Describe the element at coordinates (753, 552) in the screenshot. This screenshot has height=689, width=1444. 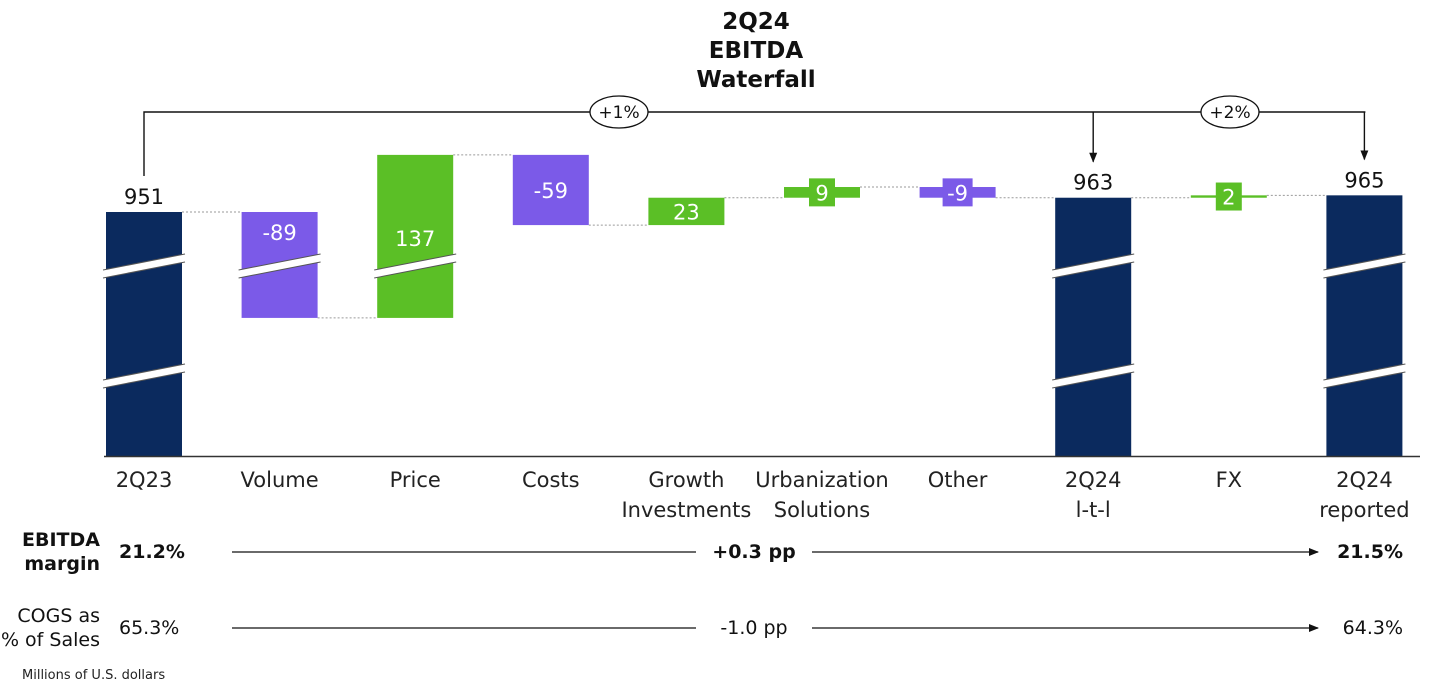
I see `metric-change-value: +0.3 pp` at that location.